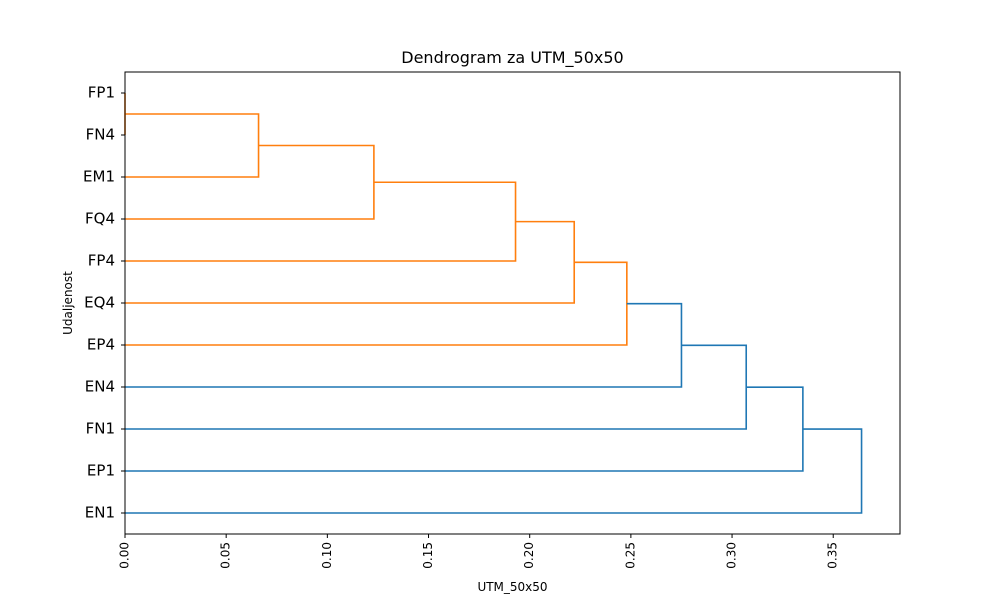  What do you see at coordinates (327, 555) in the screenshot?
I see `x-tick-label: 0.10` at bounding box center [327, 555].